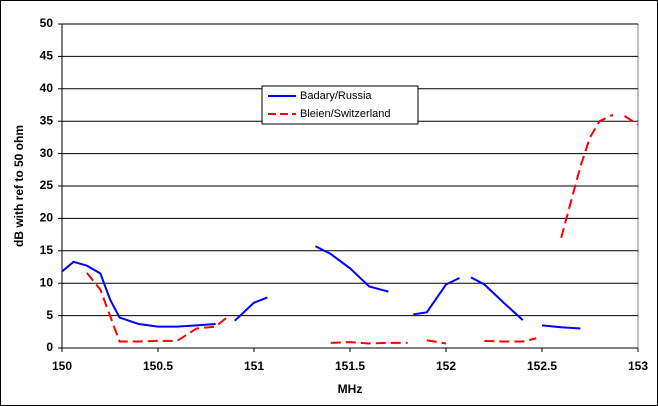  What do you see at coordinates (47, 23) in the screenshot?
I see `y-tick-label: 50` at bounding box center [47, 23].